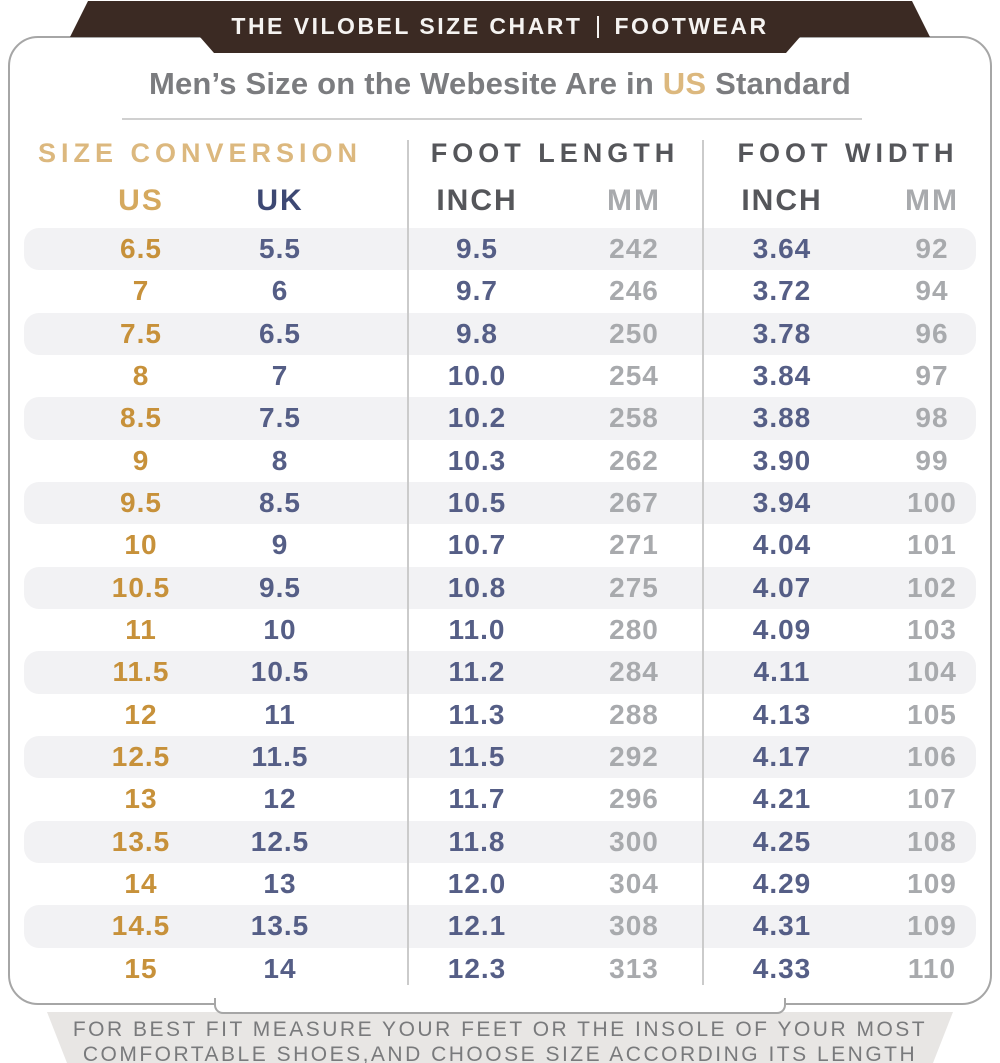  What do you see at coordinates (782, 841) in the screenshot?
I see `width-inch-value: 4.25` at bounding box center [782, 841].